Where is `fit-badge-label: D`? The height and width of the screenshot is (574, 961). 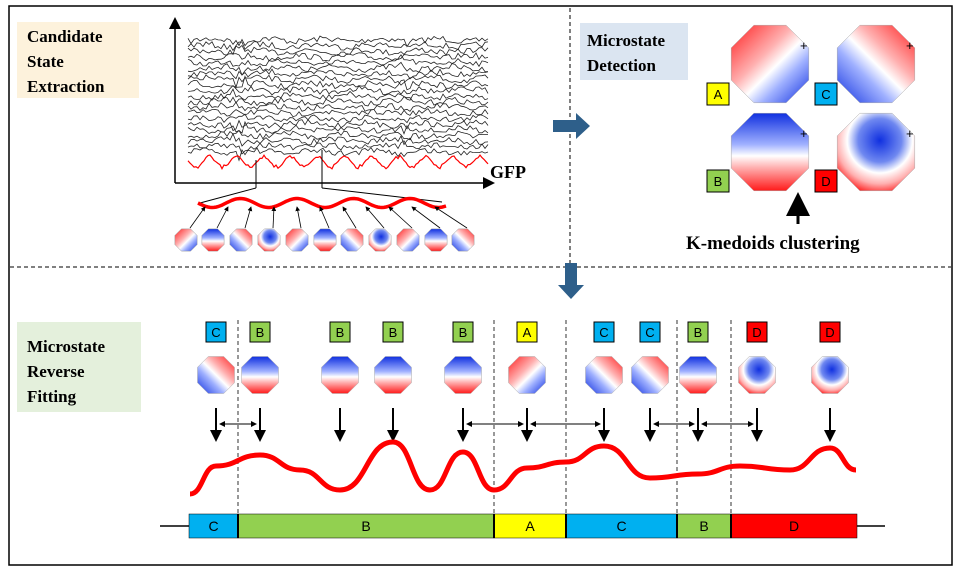 fit-badge-label: D is located at coordinates (829, 332).